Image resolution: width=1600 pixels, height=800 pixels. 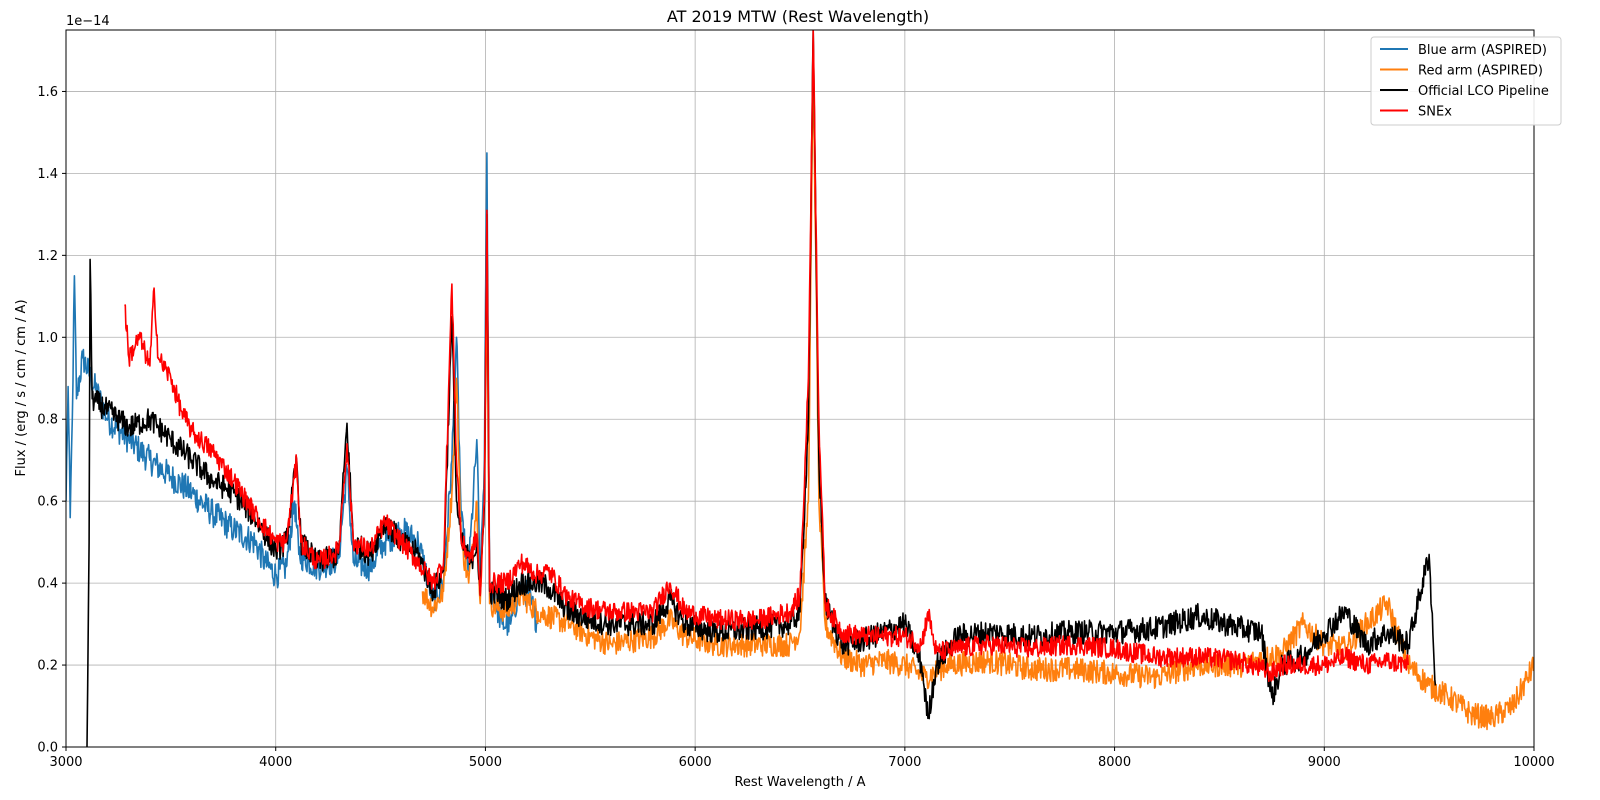 What do you see at coordinates (1324, 762) in the screenshot?
I see `x-tick-label: 9000` at bounding box center [1324, 762].